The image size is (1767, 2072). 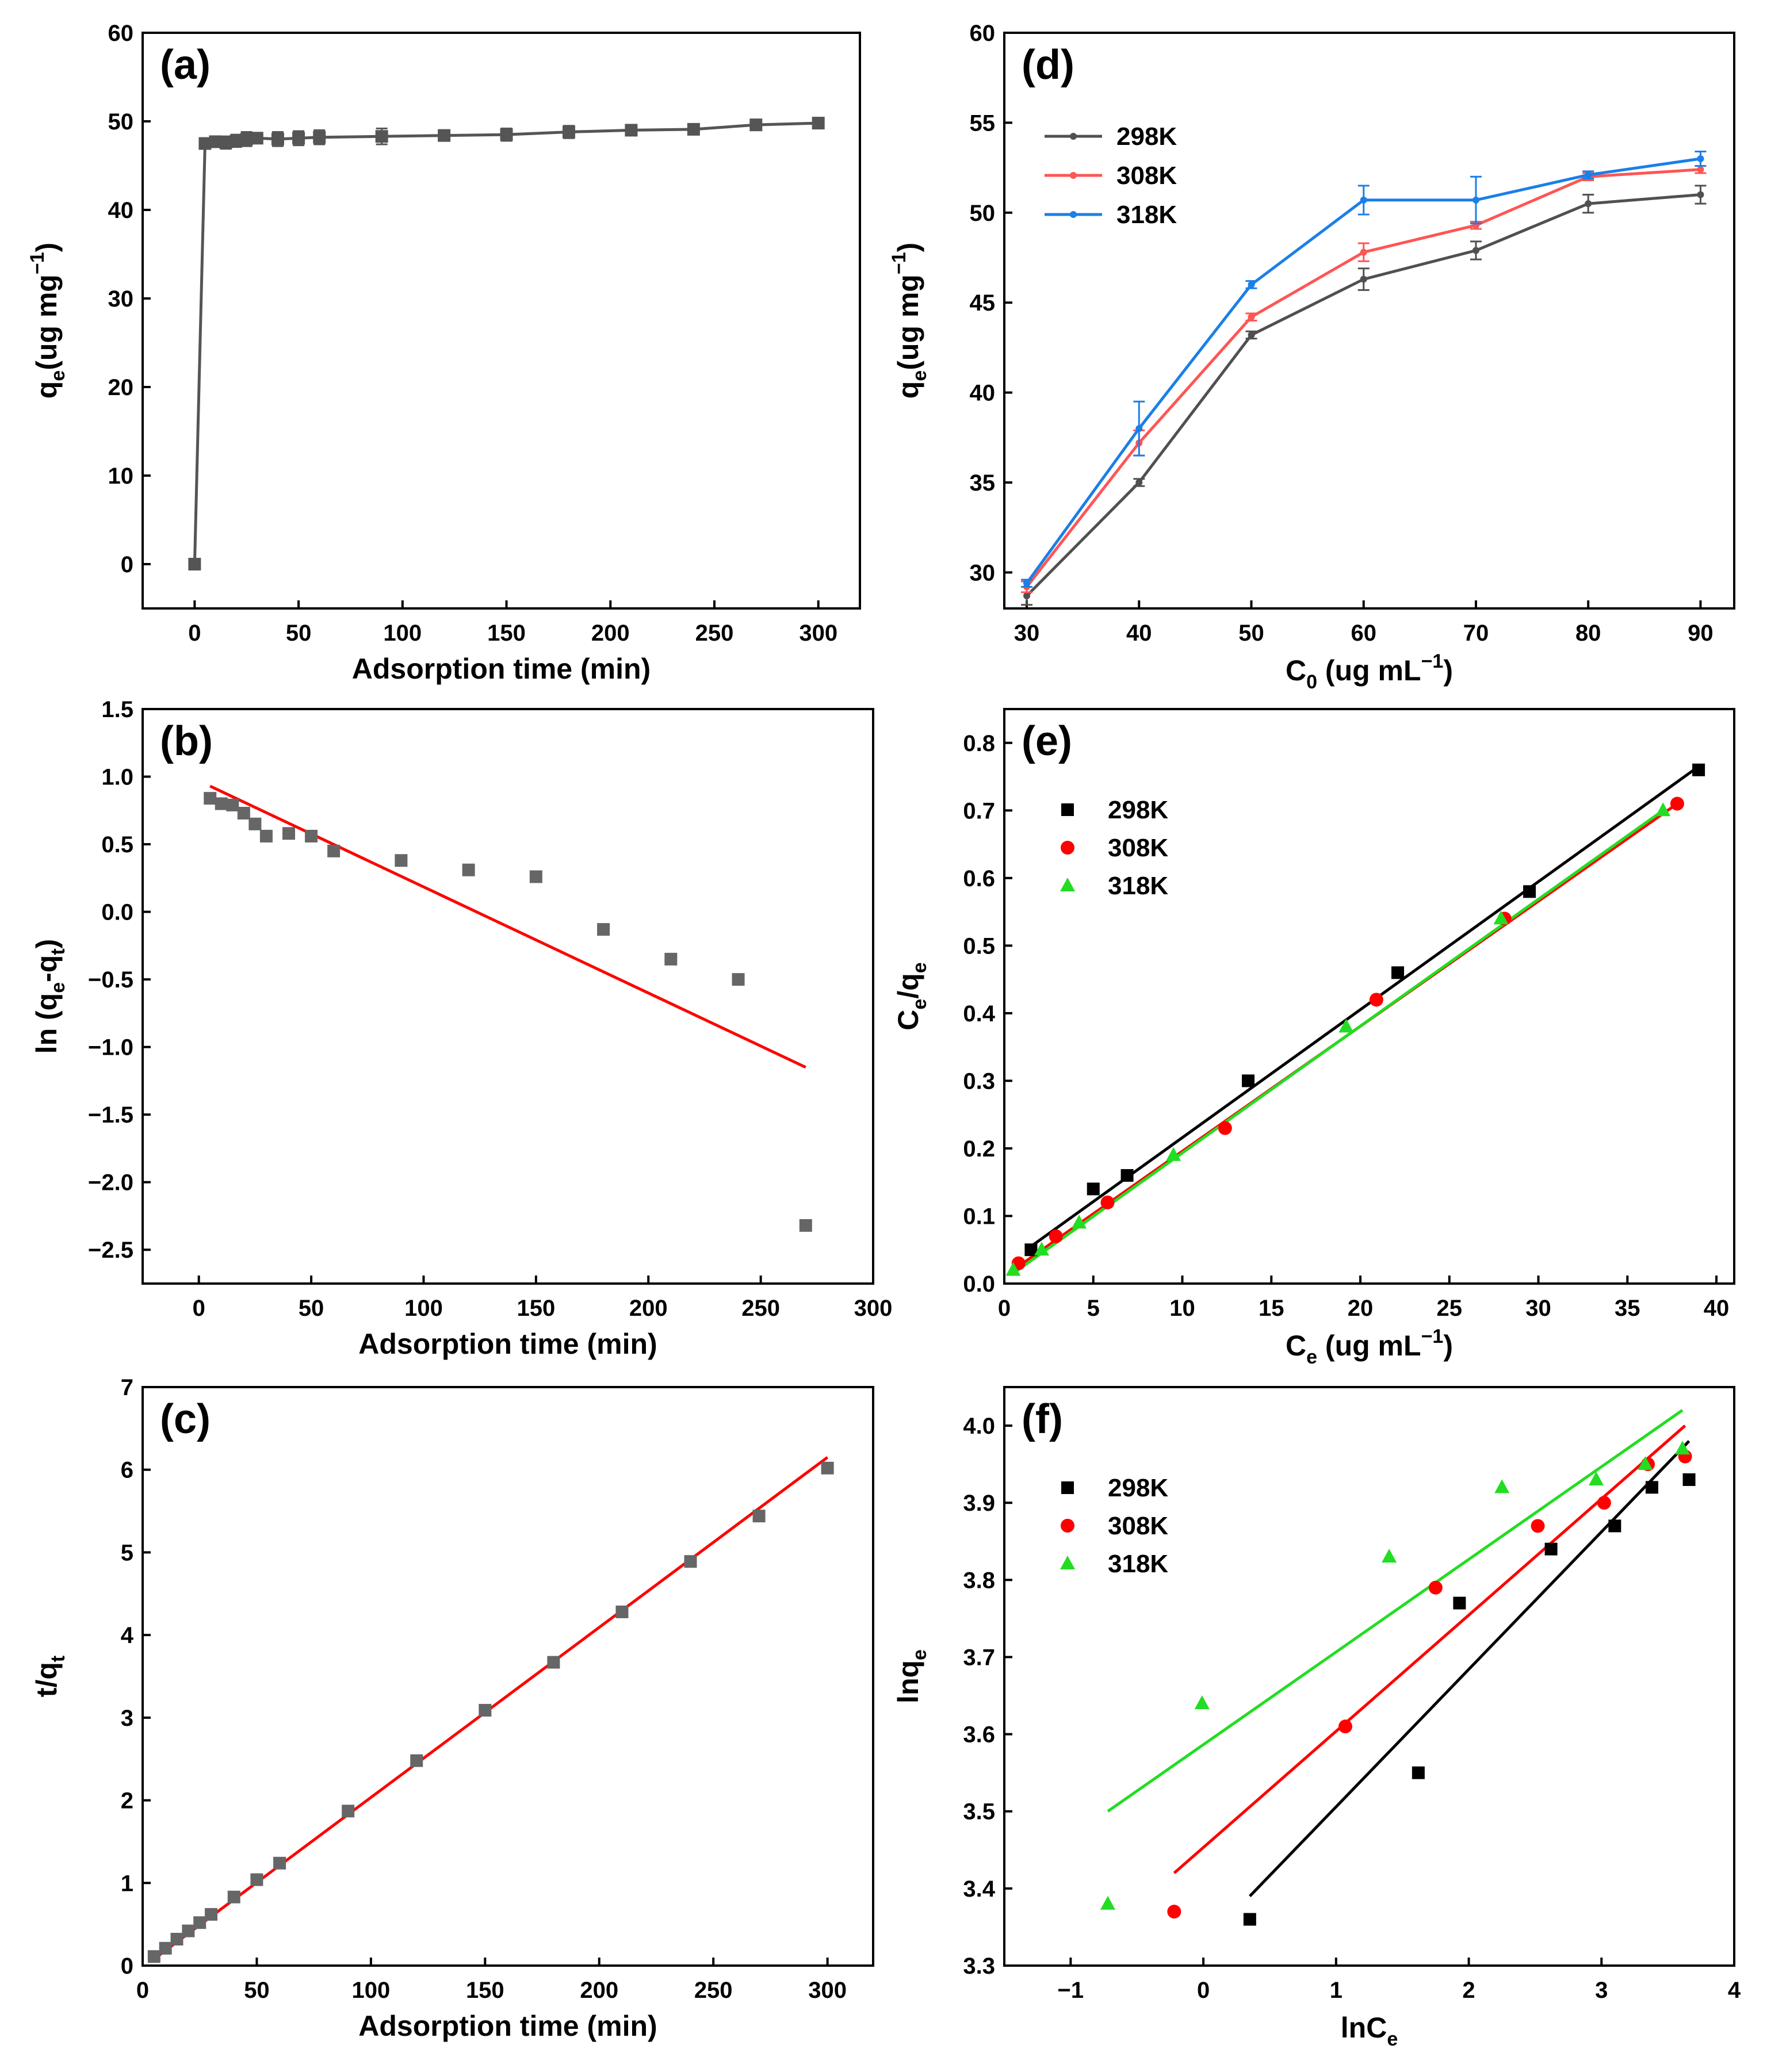 What do you see at coordinates (983, 33) in the screenshot?
I see `y-tick-label: 60` at bounding box center [983, 33].